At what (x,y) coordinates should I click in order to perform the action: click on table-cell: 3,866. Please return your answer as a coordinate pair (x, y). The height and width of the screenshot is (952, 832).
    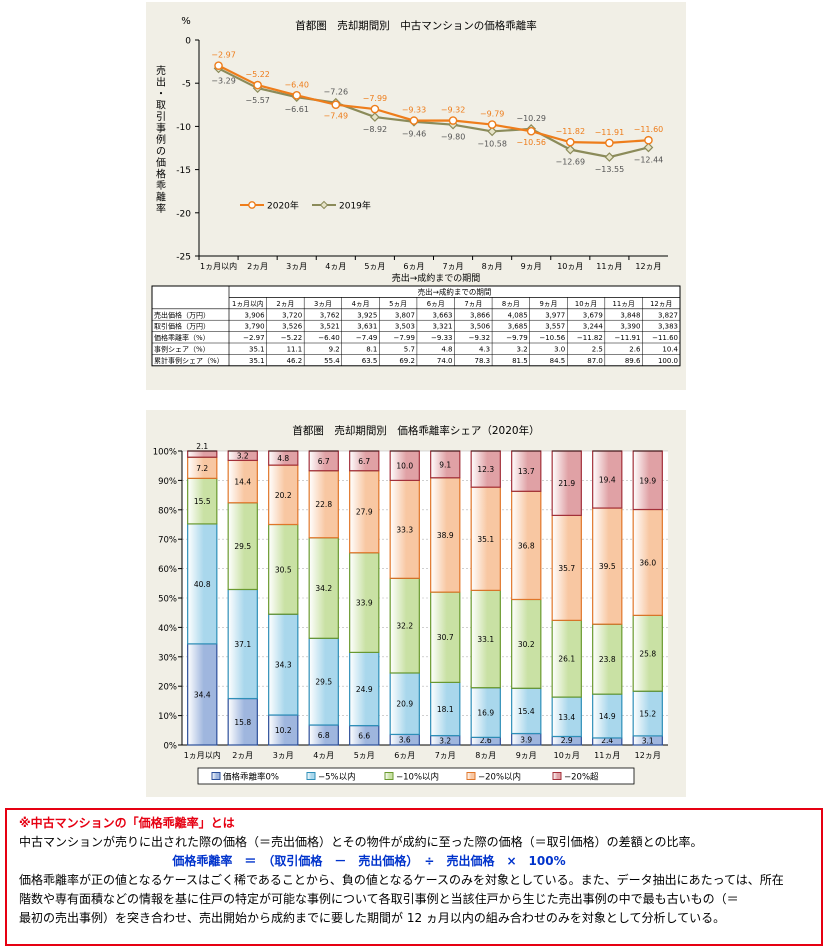
    Looking at the image, I should click on (480, 315).